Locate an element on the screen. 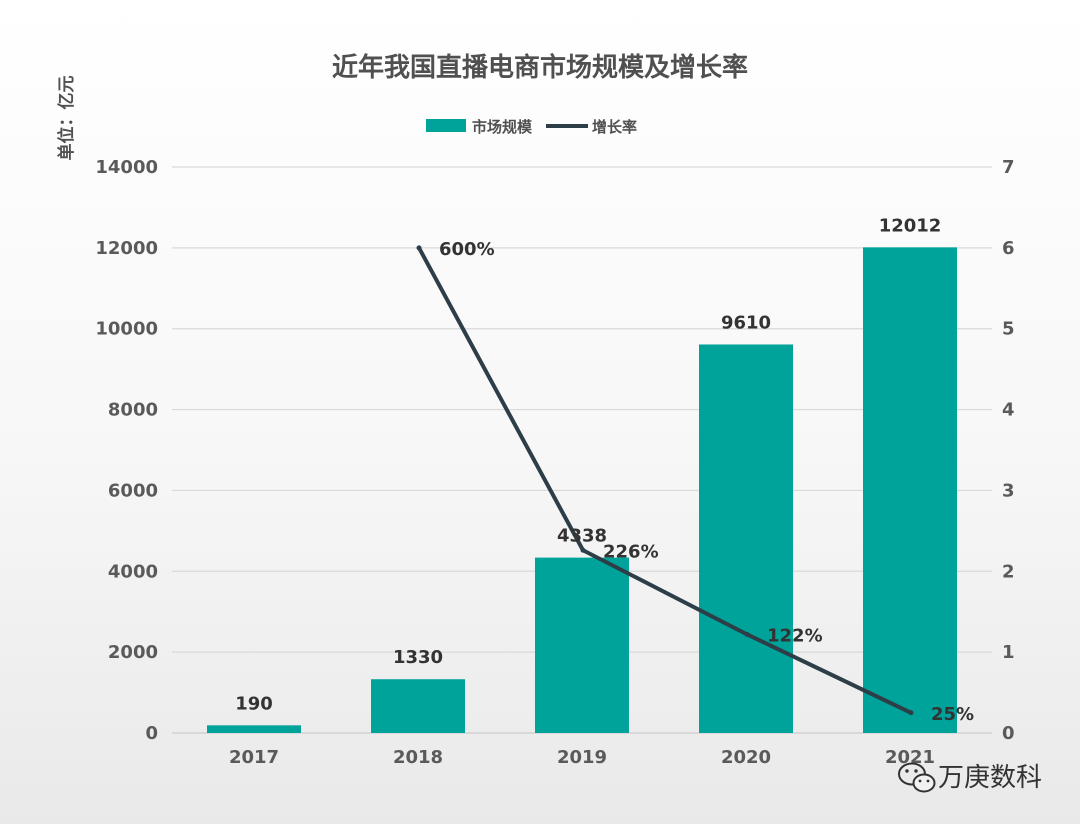 This screenshot has height=824, width=1080. y-tick-right: 1 is located at coordinates (1008, 652).